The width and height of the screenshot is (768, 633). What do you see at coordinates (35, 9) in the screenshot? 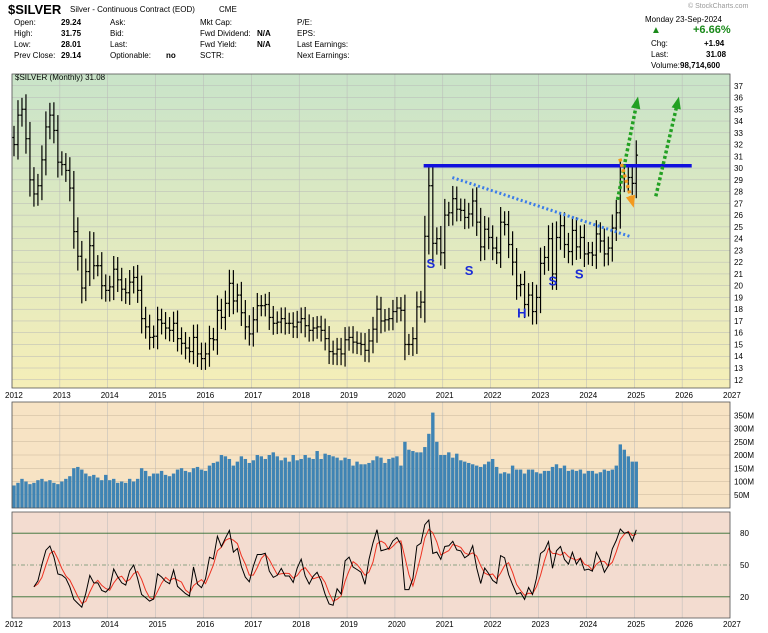
I see `symbol-title: $SILVER` at bounding box center [35, 9].